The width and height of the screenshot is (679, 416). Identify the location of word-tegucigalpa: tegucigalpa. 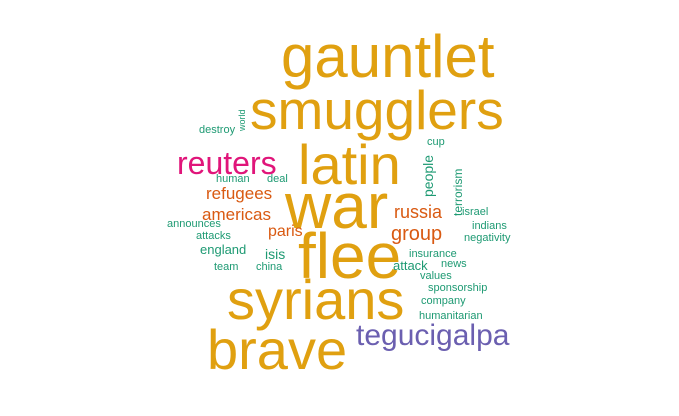
(433, 335).